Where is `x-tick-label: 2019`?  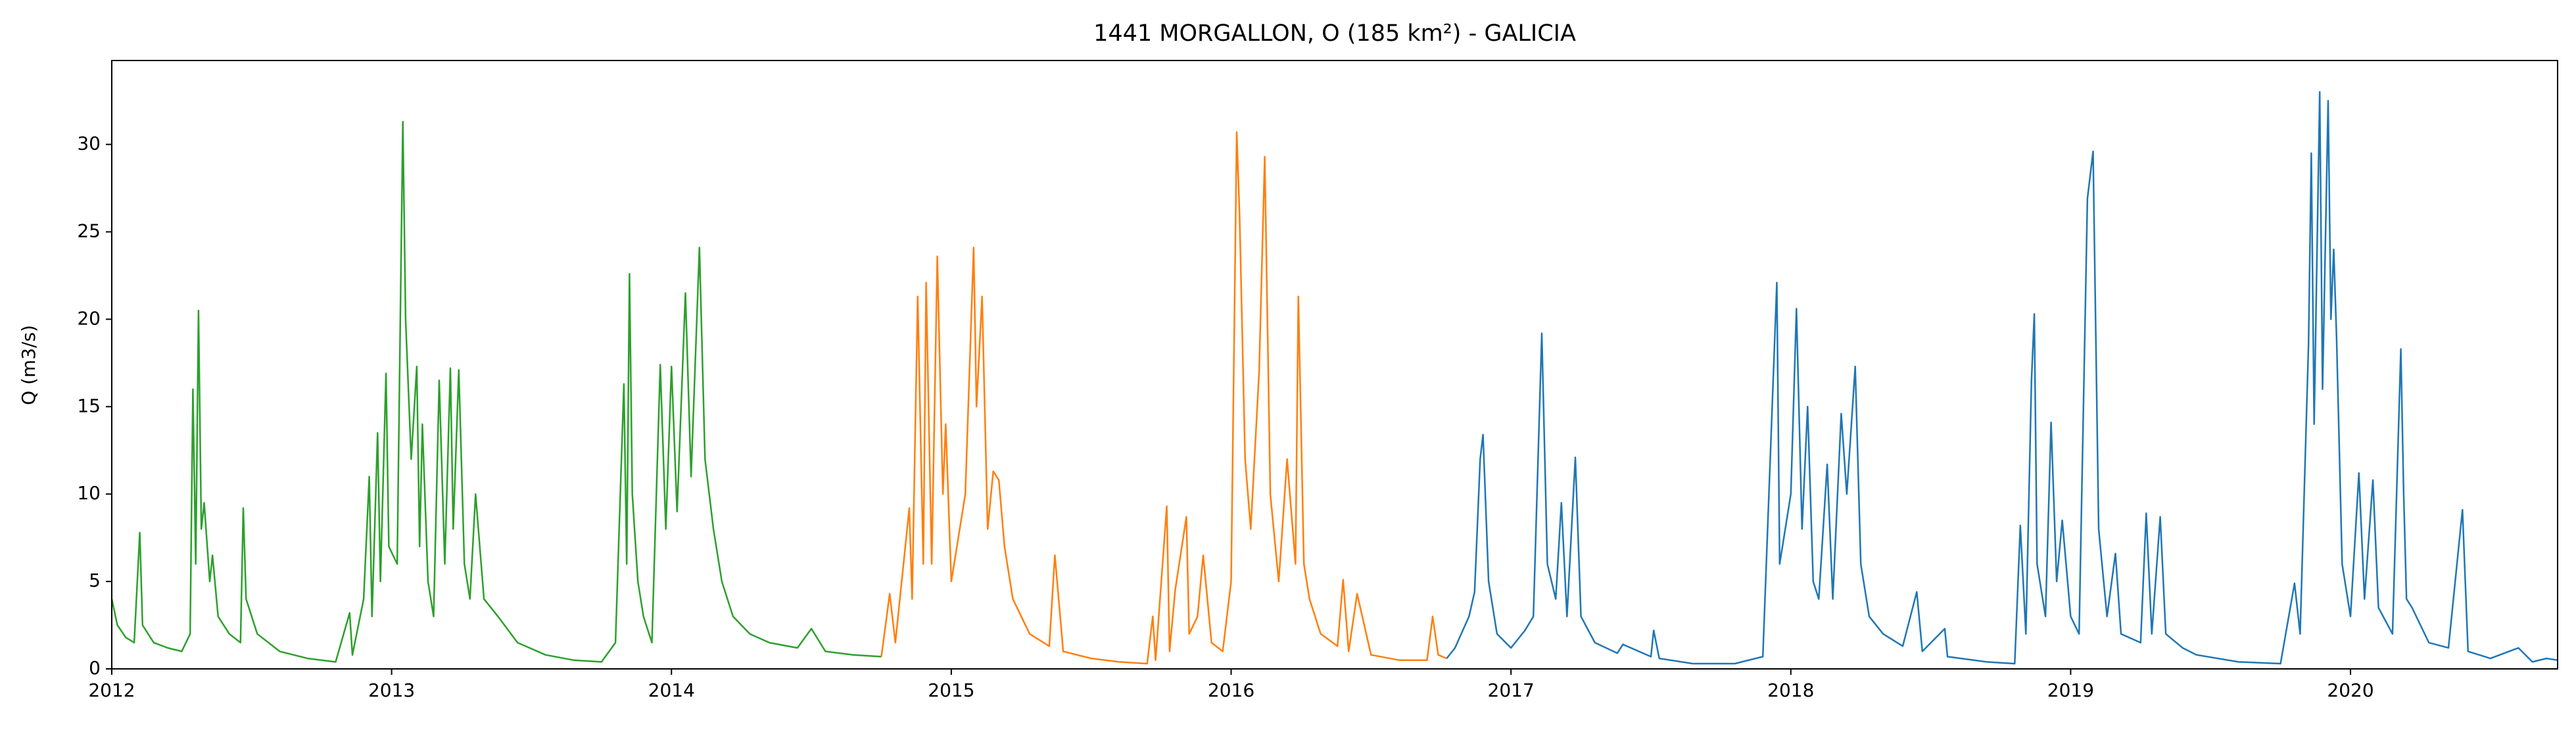 x-tick-label: 2019 is located at coordinates (2071, 690).